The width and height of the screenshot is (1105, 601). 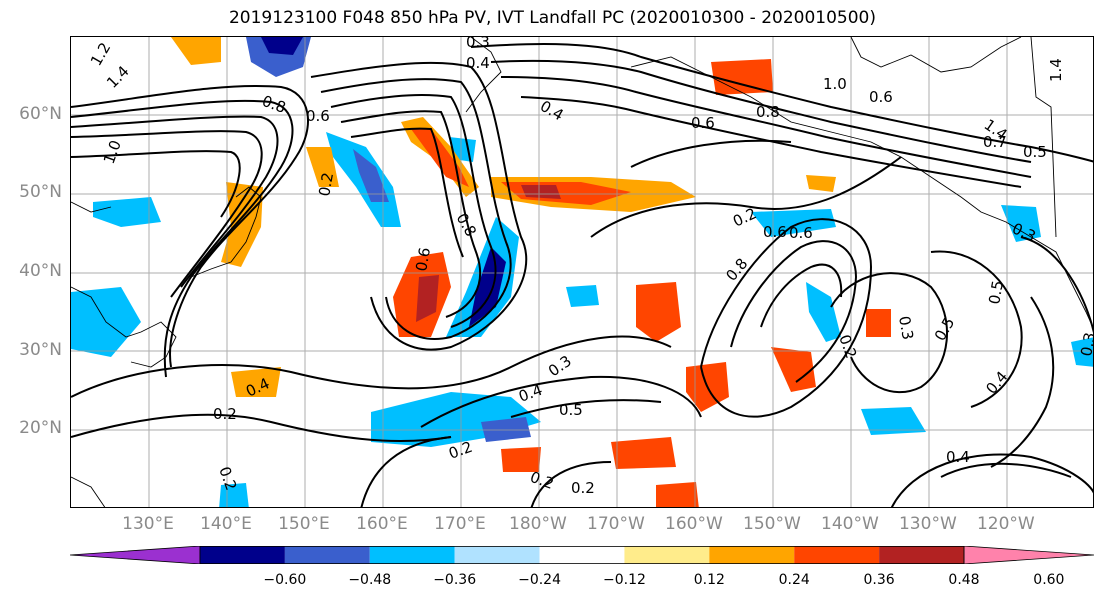 What do you see at coordinates (879, 580) in the screenshot?
I see `colorbar-tick-label: 0.36` at bounding box center [879, 580].